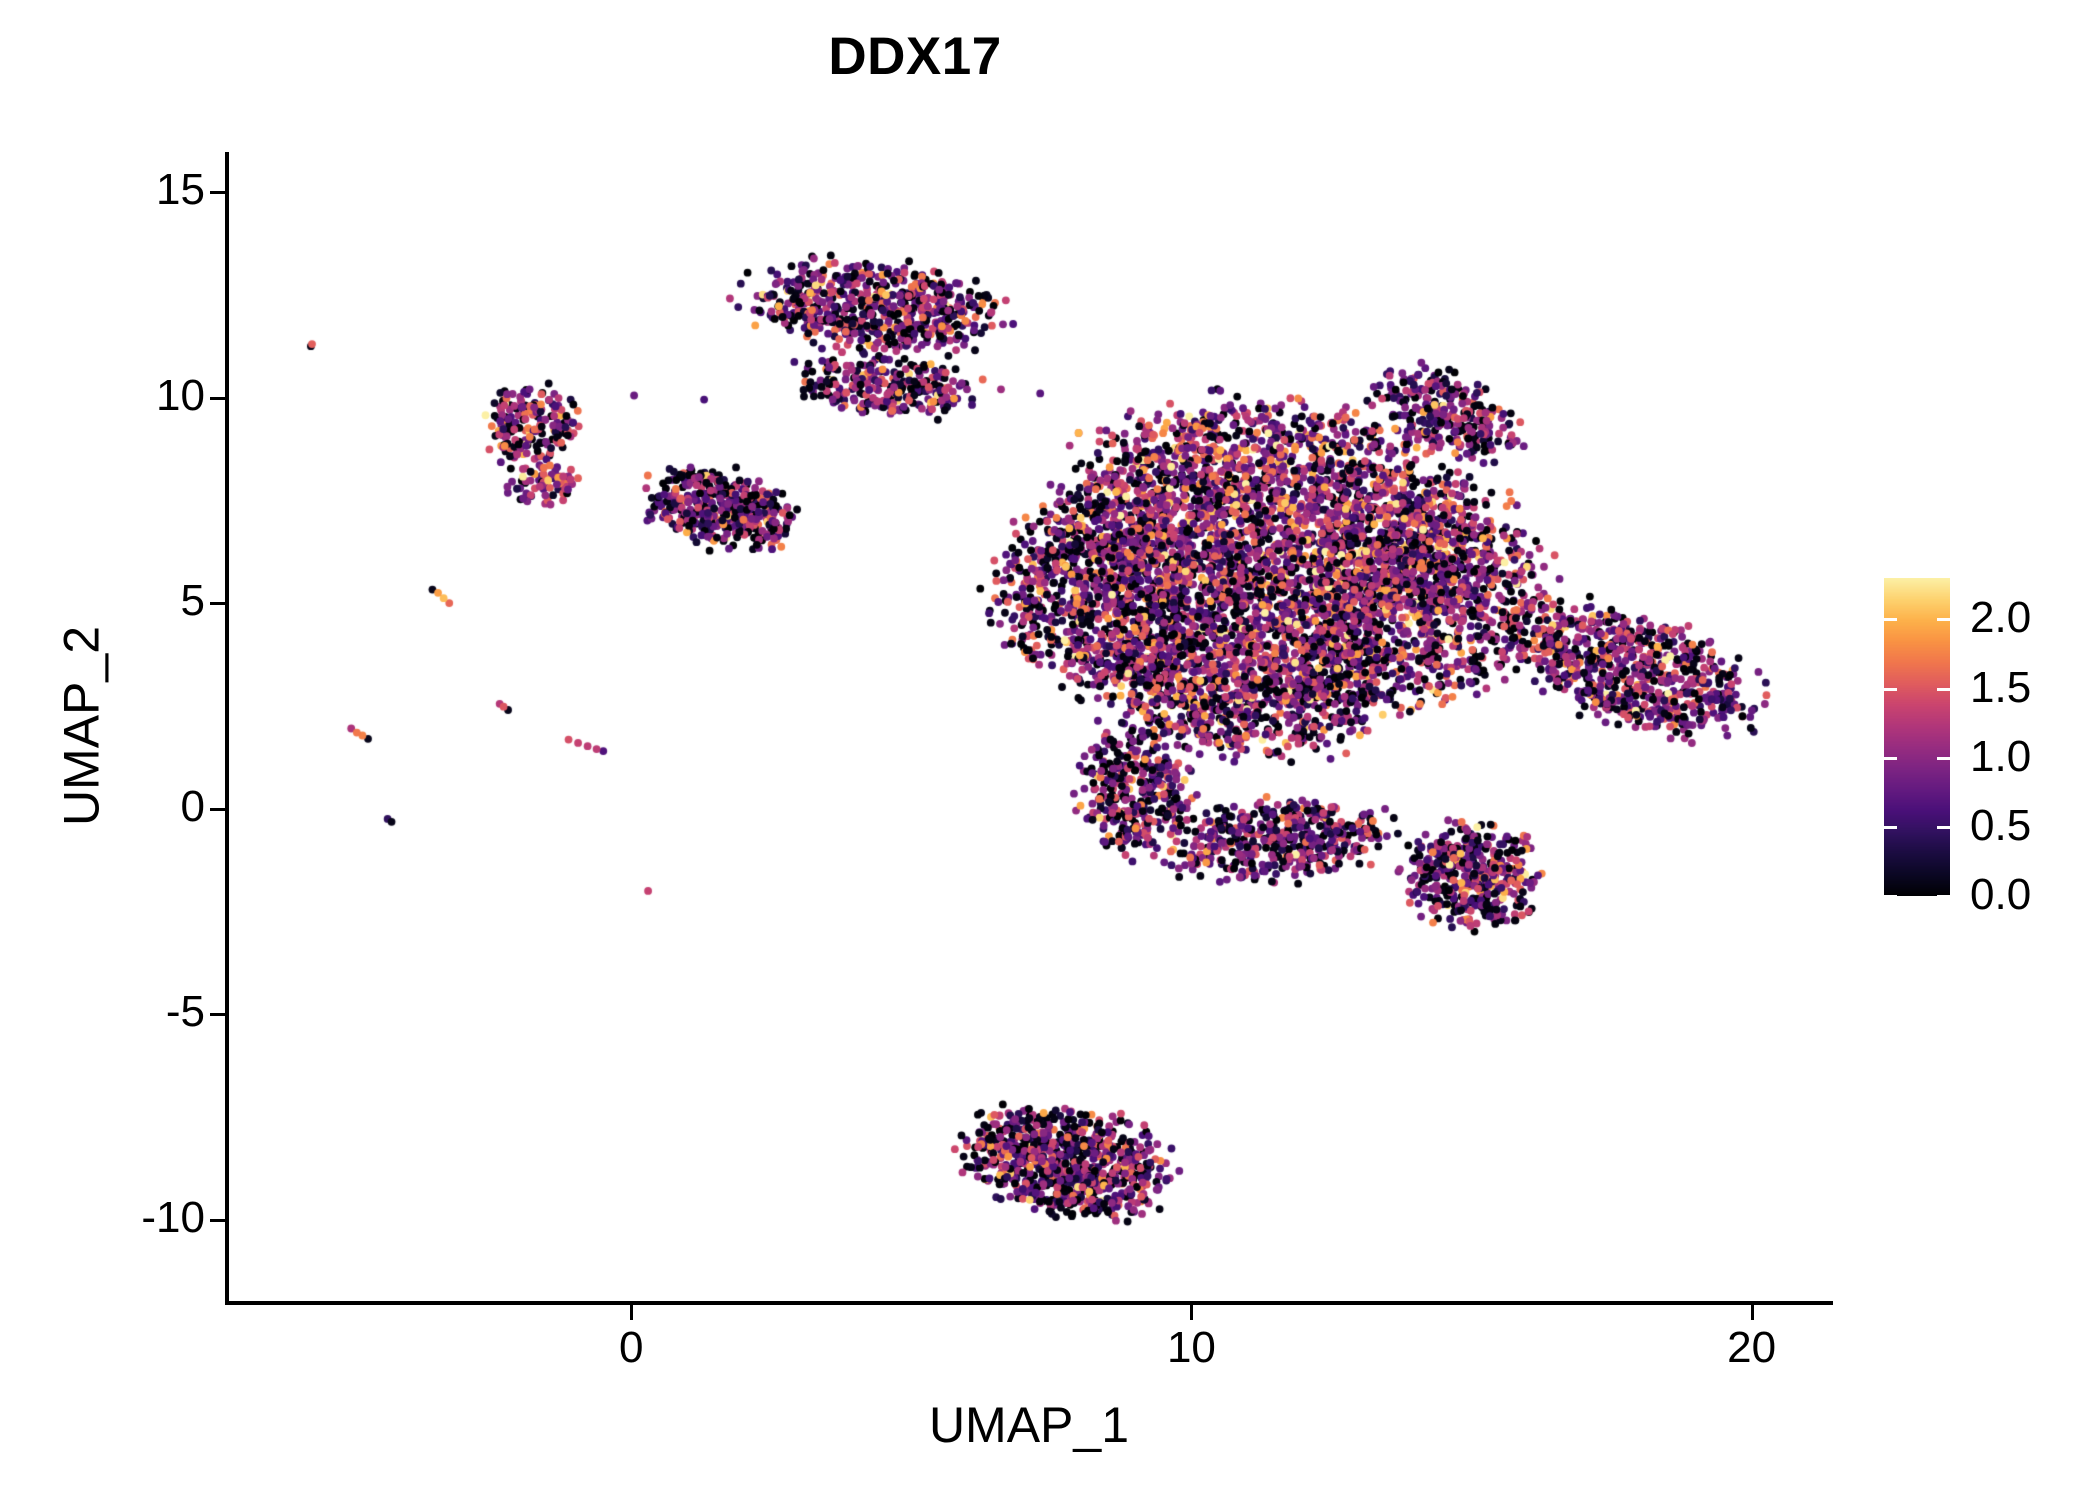  I want to click on x-axis-line, so click(1029, 1303).